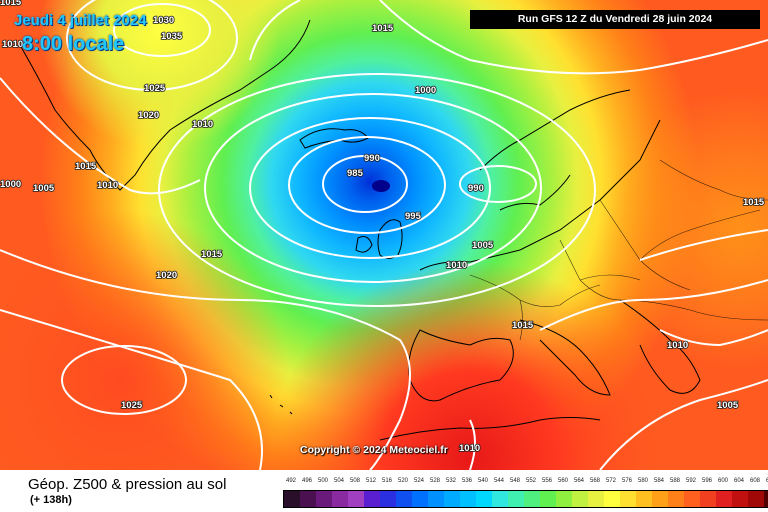 Image resolution: width=768 pixels, height=512 pixels. I want to click on isobar-label: 1035, so click(172, 36).